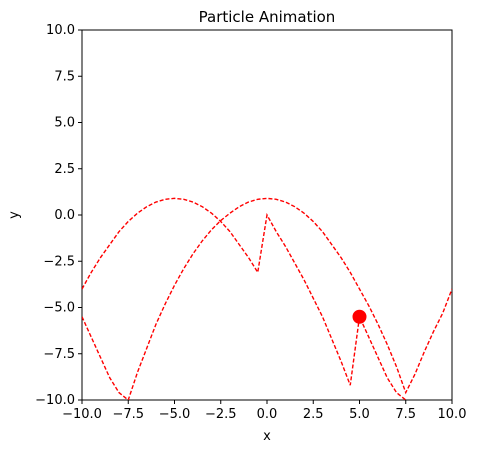  I want to click on y-axis-label: y, so click(14, 215).